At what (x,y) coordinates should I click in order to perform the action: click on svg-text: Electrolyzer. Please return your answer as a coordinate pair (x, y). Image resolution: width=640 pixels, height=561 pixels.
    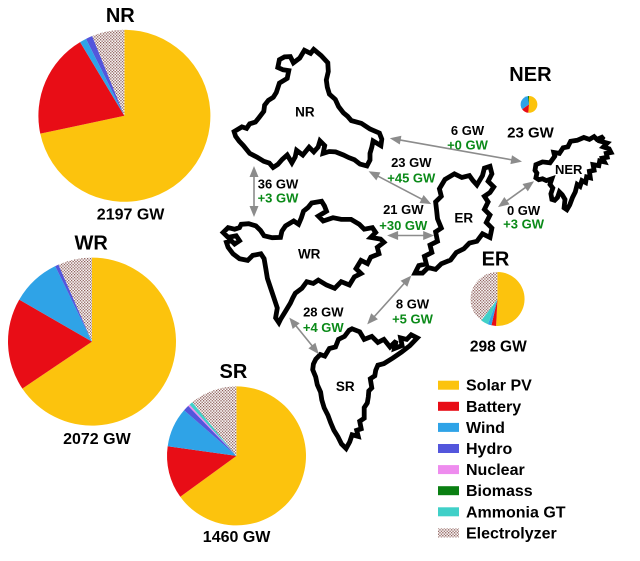
    Looking at the image, I should click on (511, 533).